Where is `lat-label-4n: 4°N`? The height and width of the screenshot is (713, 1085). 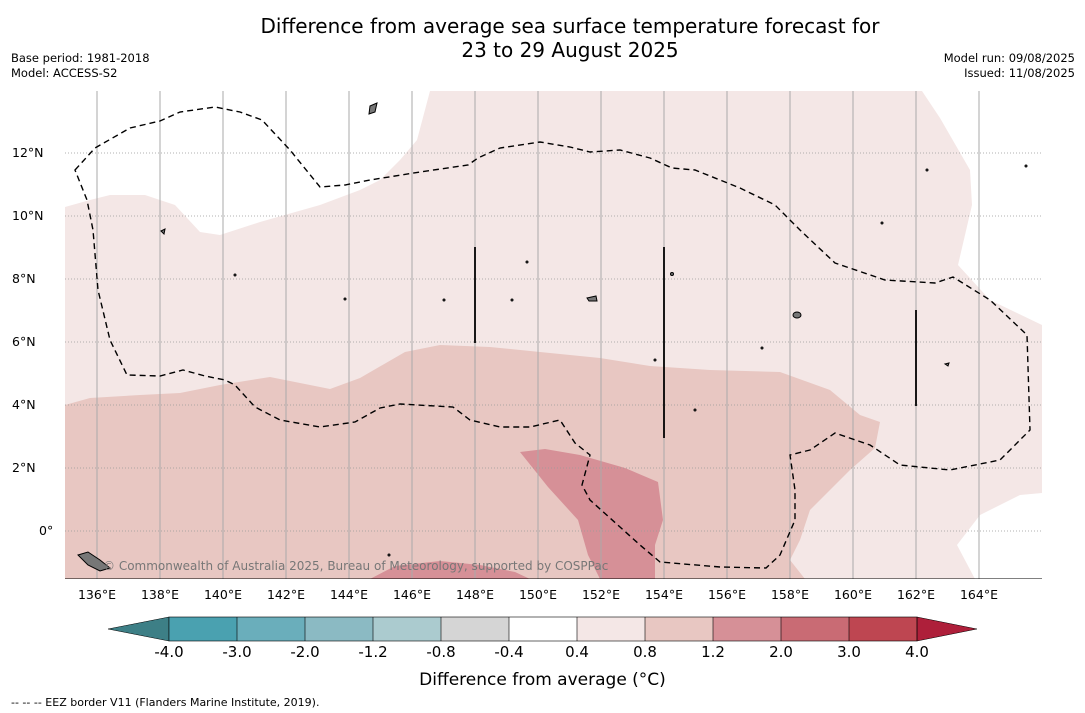
lat-label-4n: 4°N is located at coordinates (24, 404).